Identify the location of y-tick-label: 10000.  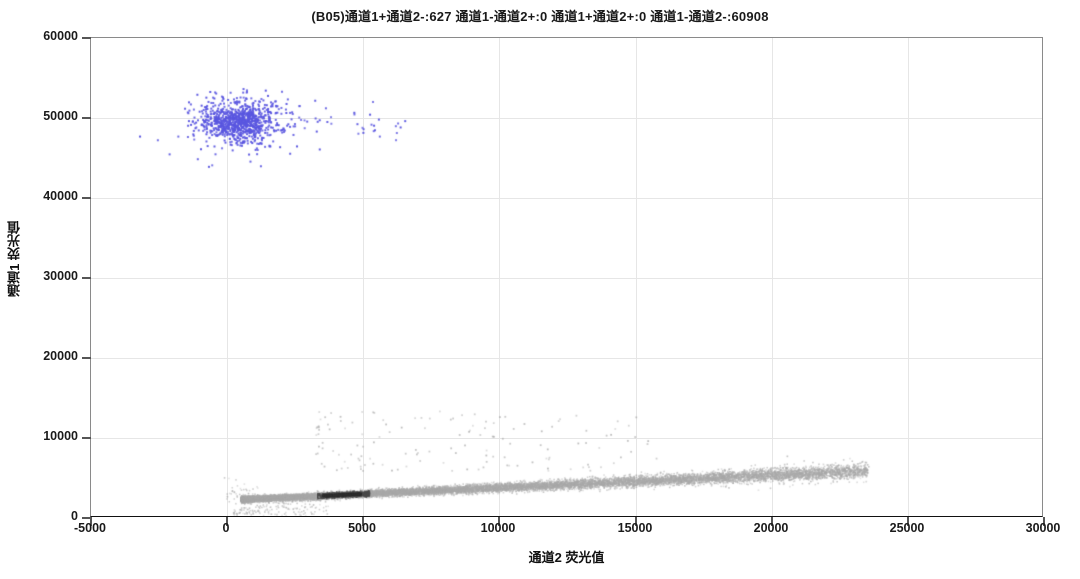
(60, 436).